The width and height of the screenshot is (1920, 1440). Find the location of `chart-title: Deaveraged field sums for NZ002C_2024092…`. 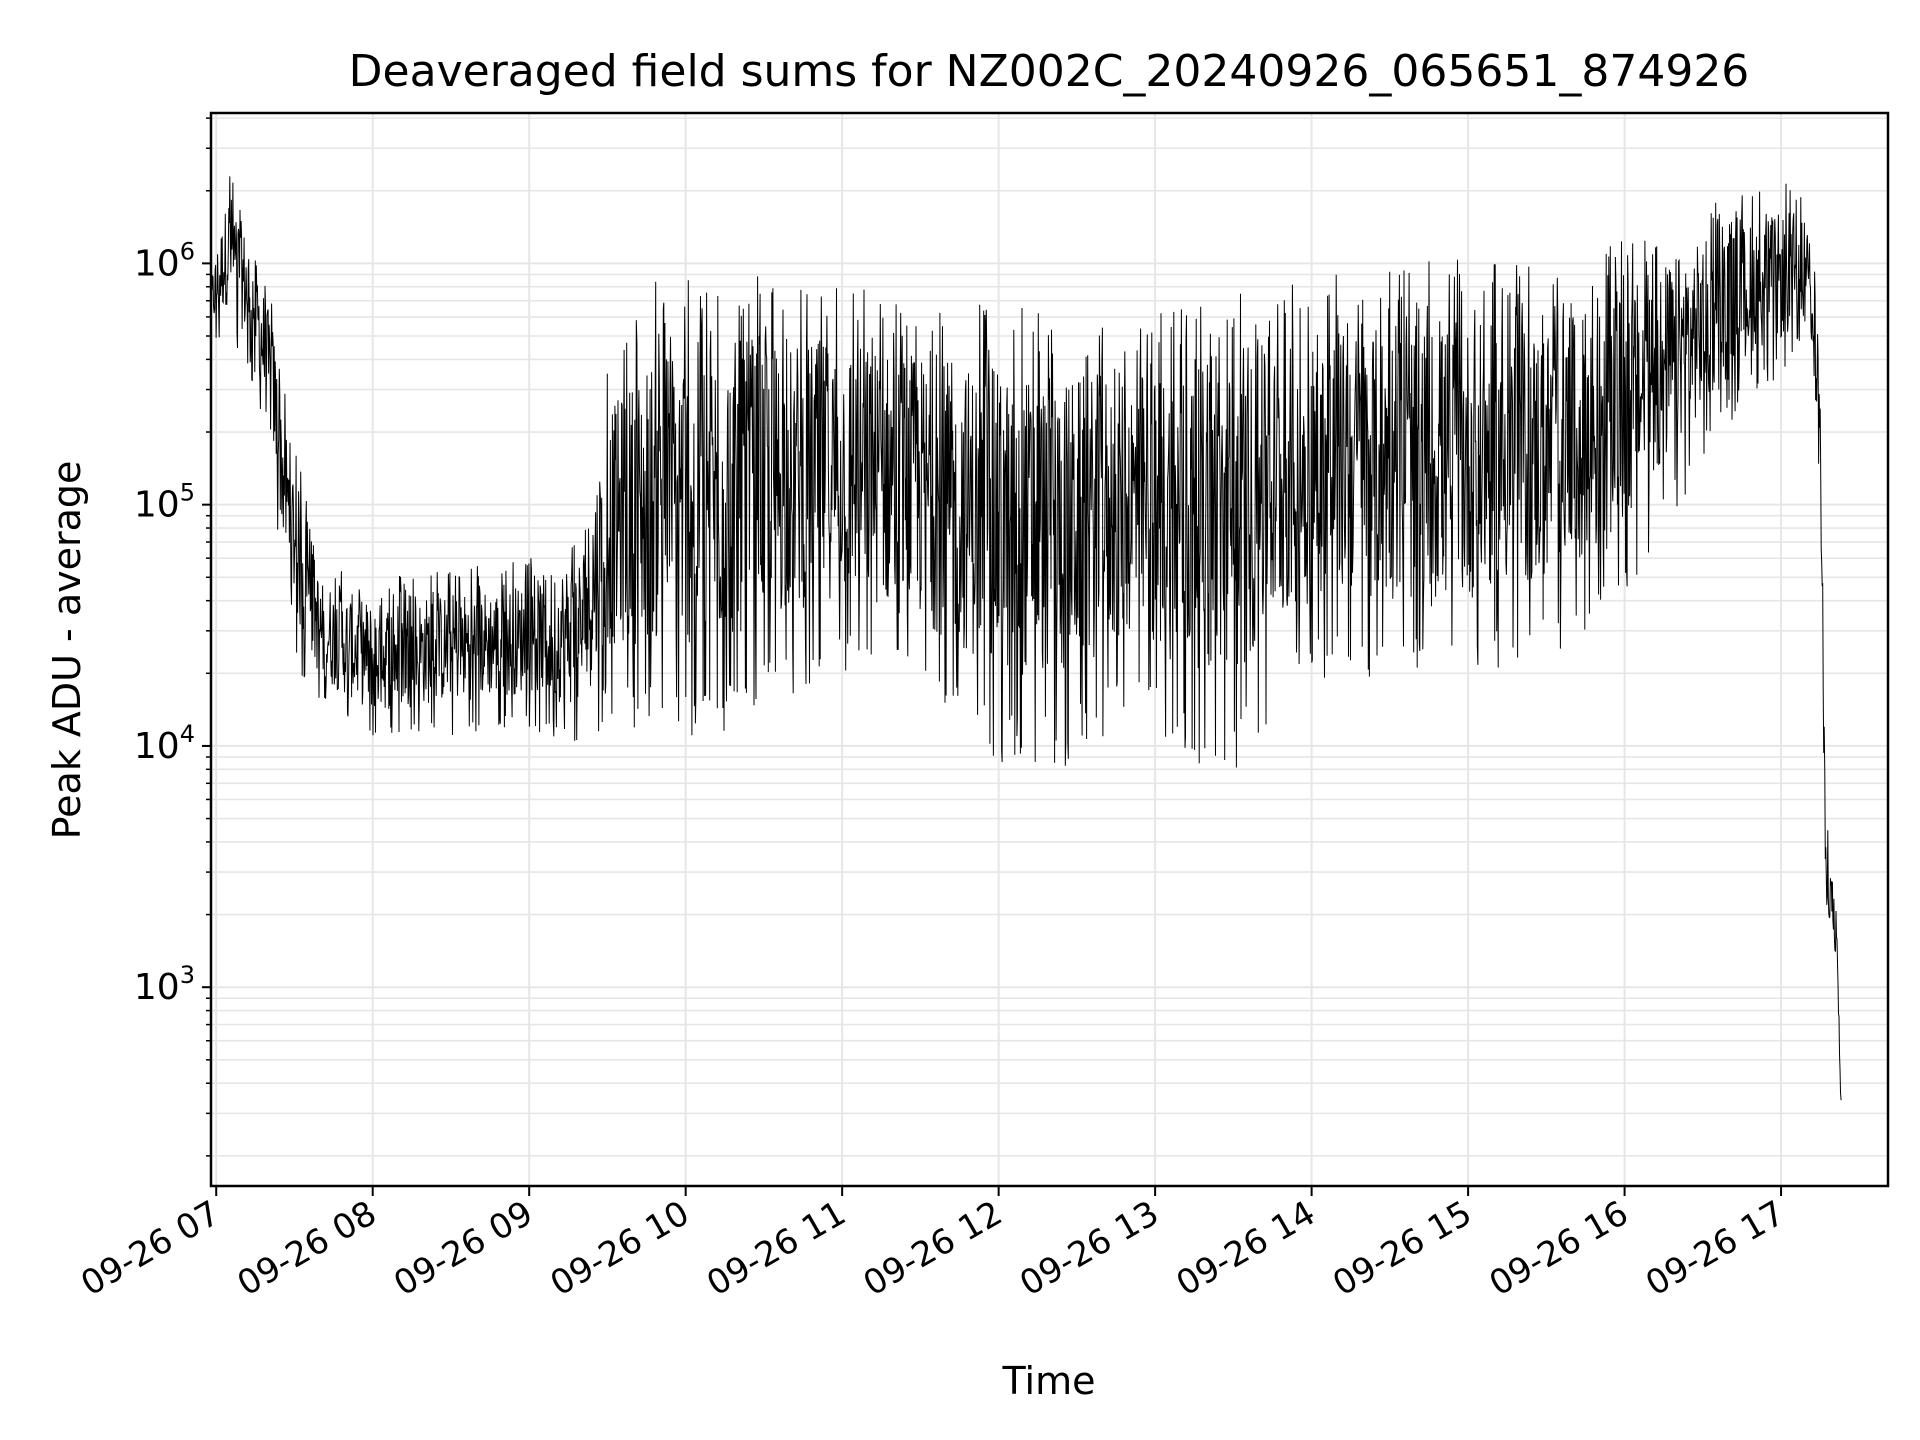

chart-title: Deaveraged field sums for NZ002C_2024092… is located at coordinates (1049, 71).